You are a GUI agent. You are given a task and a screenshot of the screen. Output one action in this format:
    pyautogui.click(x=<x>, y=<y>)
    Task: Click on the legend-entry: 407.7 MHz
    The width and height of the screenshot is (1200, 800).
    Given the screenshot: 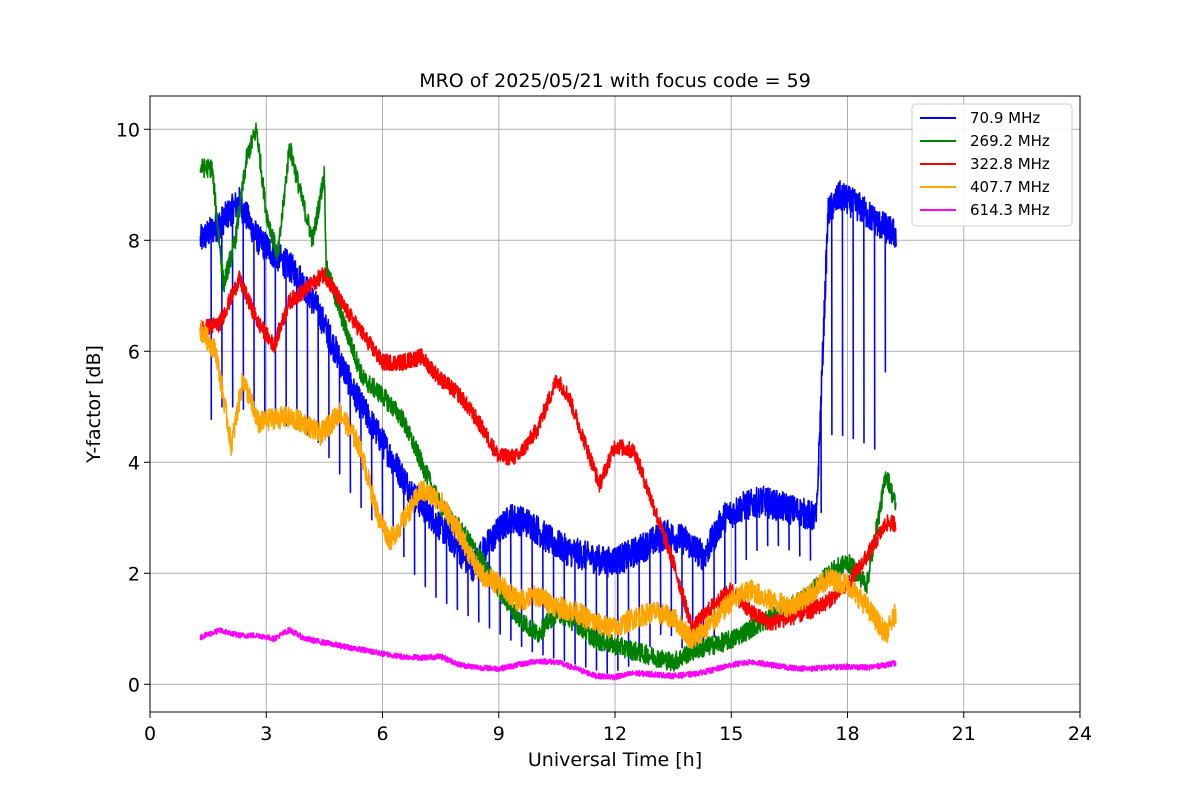 What is the action you would take?
    pyautogui.click(x=1010, y=187)
    